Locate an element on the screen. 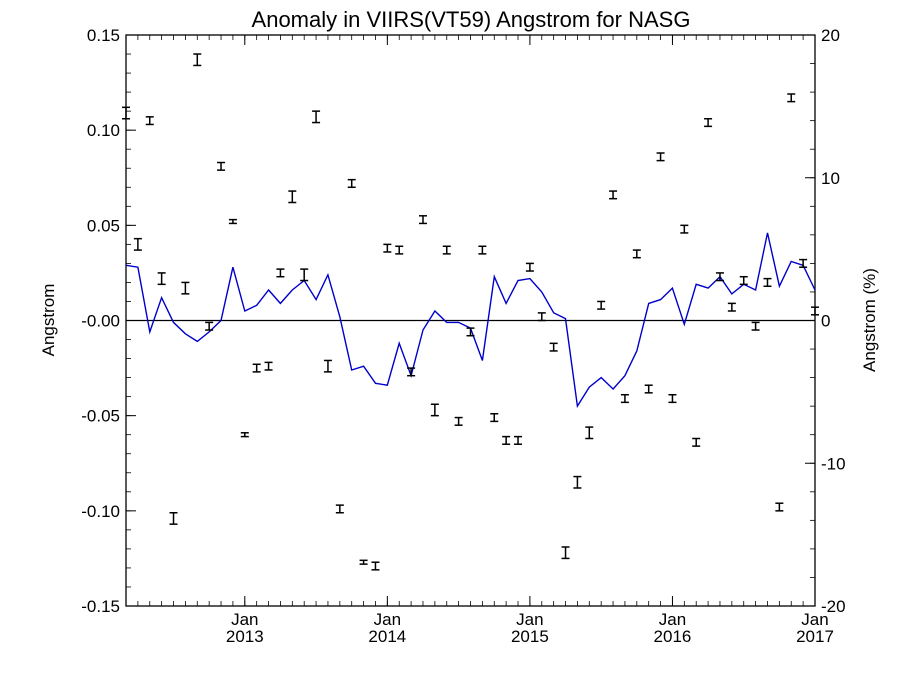 The image size is (900, 675). y-tick-label-right: -20 is located at coordinates (833, 606).